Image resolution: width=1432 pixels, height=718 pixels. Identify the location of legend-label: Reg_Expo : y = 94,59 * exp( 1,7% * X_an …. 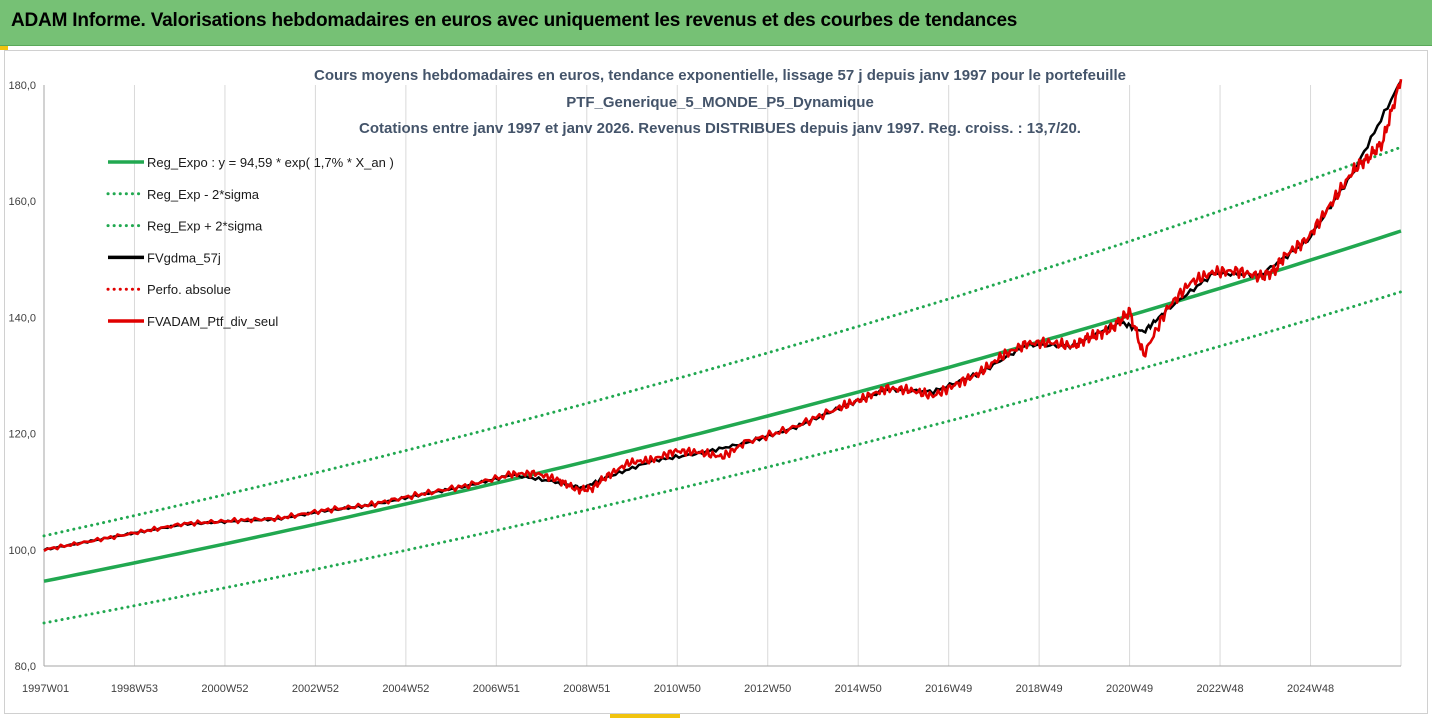
(270, 162).